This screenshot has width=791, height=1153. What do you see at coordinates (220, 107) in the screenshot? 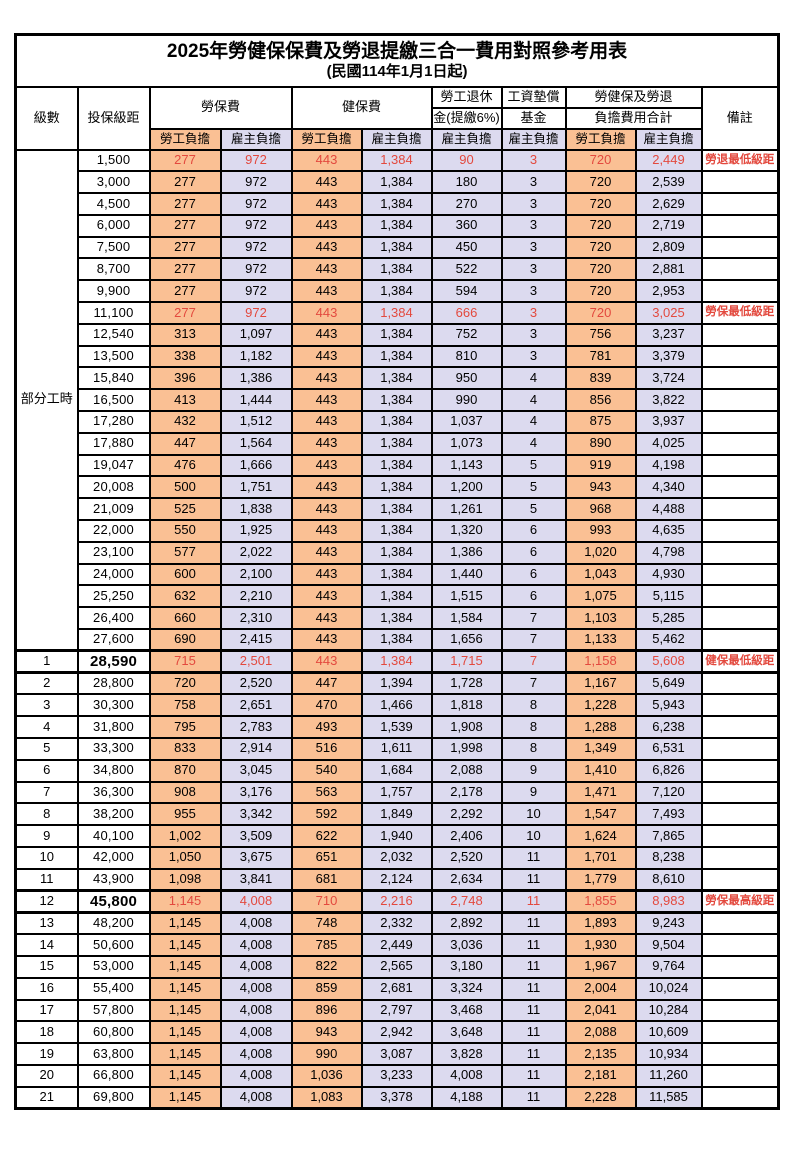
I see `header-labor-insurance: 勞保費` at bounding box center [220, 107].